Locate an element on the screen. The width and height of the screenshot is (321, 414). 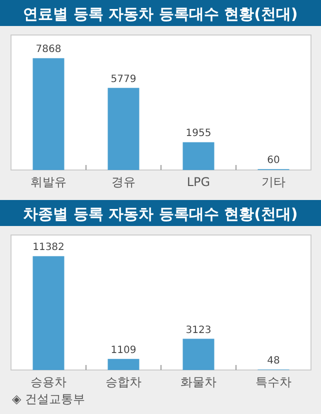
x-tick-label: 기타 is located at coordinates (274, 182).